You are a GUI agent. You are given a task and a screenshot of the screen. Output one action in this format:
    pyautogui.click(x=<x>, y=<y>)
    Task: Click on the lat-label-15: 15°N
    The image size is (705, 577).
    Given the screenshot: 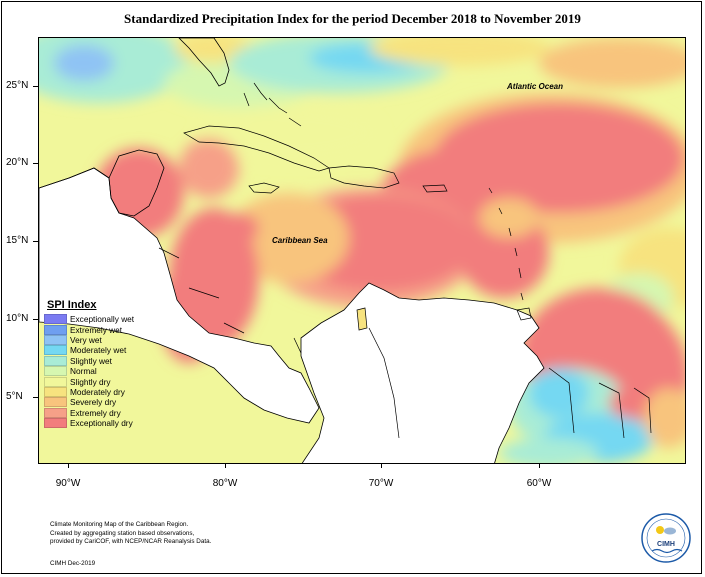 What is the action you would take?
    pyautogui.click(x=17, y=240)
    